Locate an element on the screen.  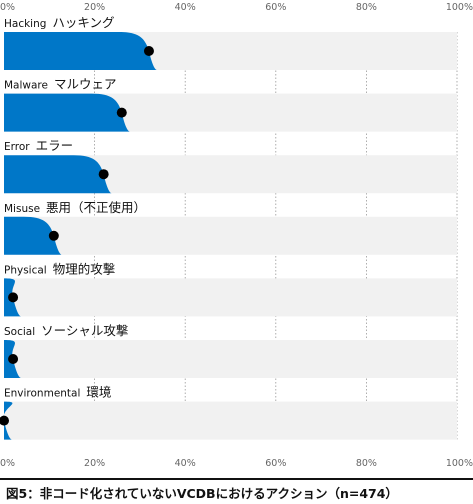
caption-divider is located at coordinates (236, 479).